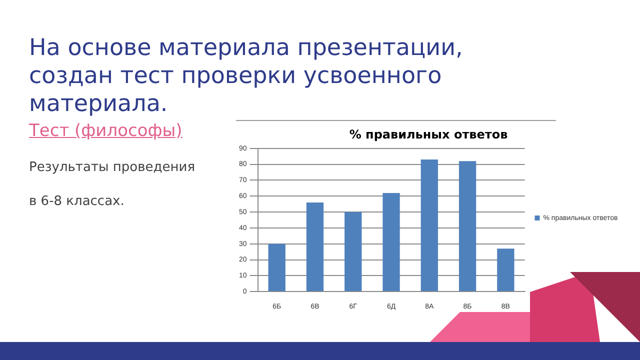 This screenshot has height=360, width=640. Describe the element at coordinates (105, 131) in the screenshot. I see `text: Тест (философы)` at that location.